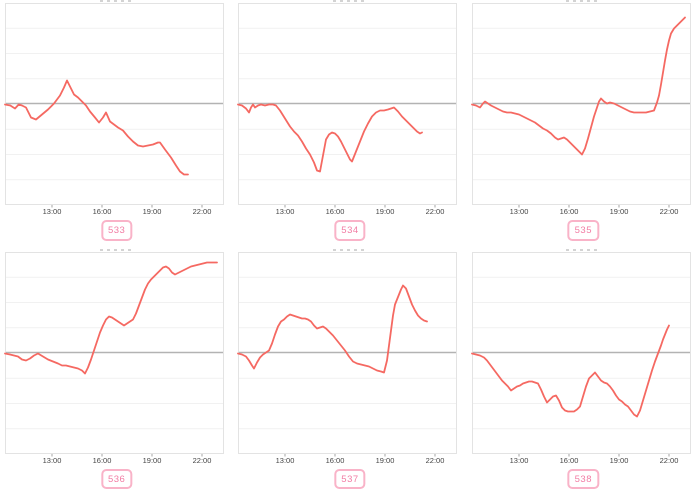  I want to click on chart-badge-537: 537, so click(350, 478).